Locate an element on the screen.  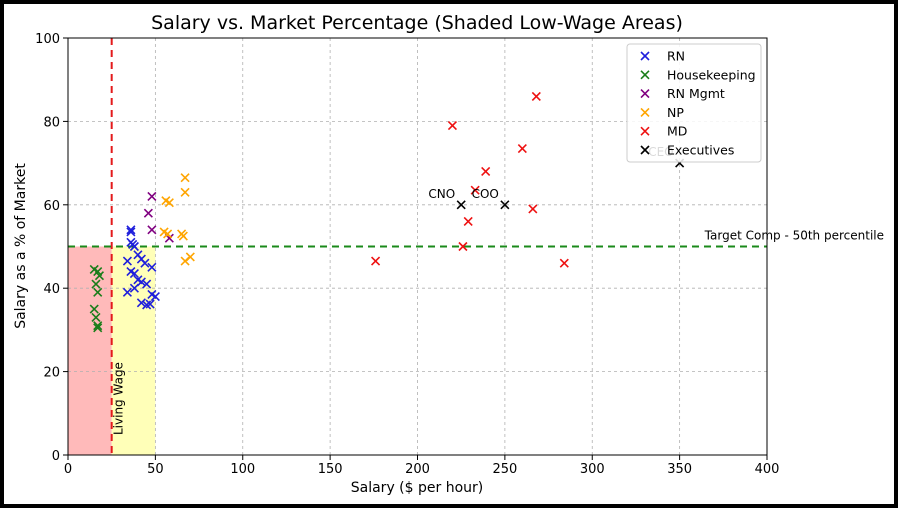
y-tick-label: 100 is located at coordinates (47, 39).